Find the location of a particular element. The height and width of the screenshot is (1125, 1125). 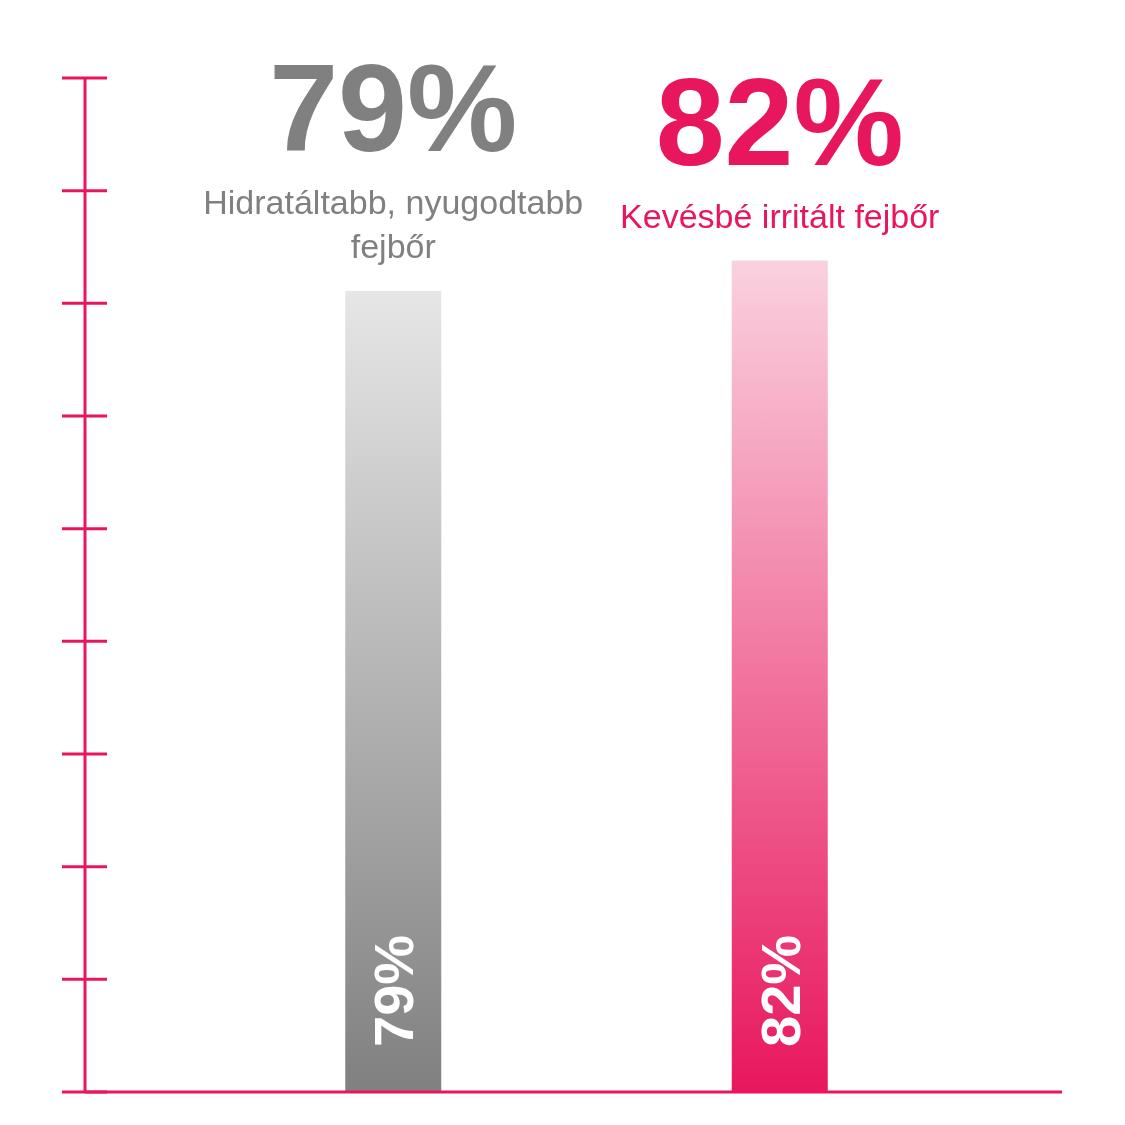

text: 82% is located at coordinates (780, 990).